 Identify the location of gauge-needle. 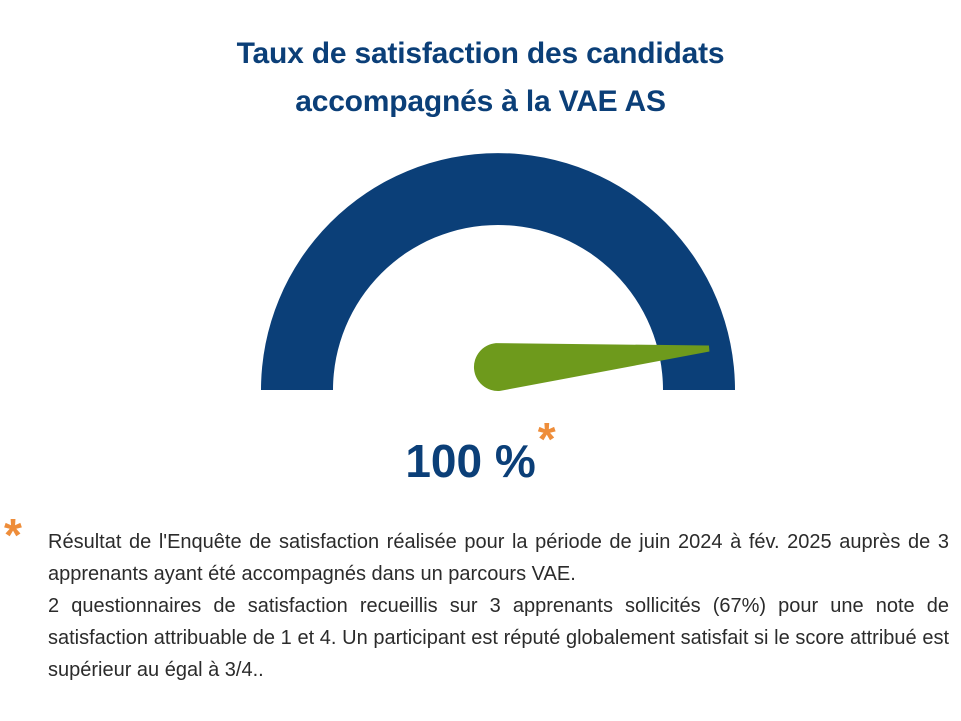
(591, 367).